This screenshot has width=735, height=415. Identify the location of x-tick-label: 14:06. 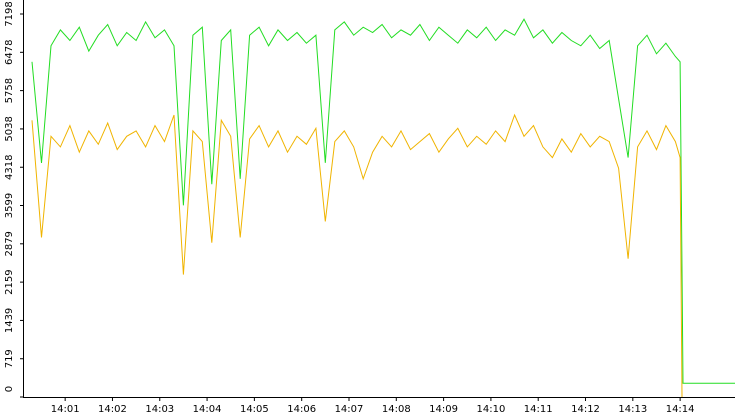
(301, 409).